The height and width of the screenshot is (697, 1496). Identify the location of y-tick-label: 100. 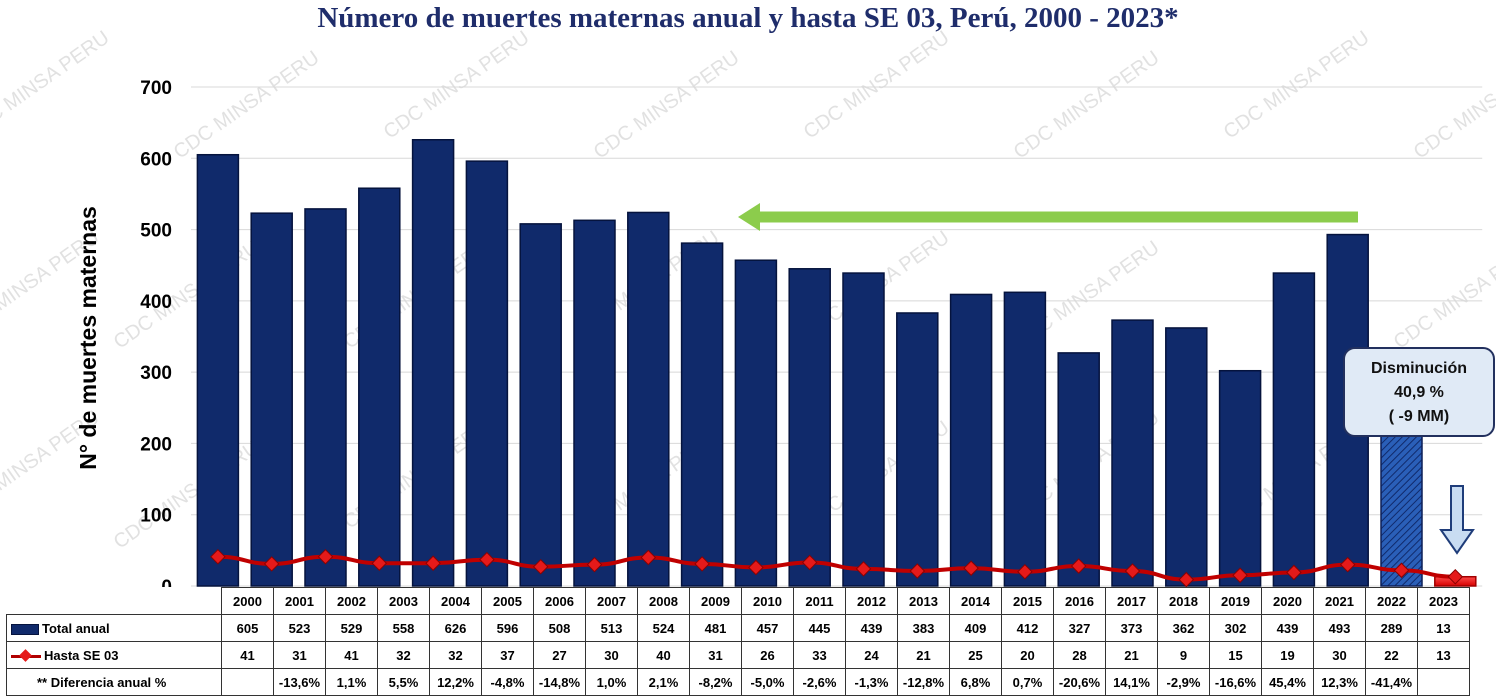
(156, 516).